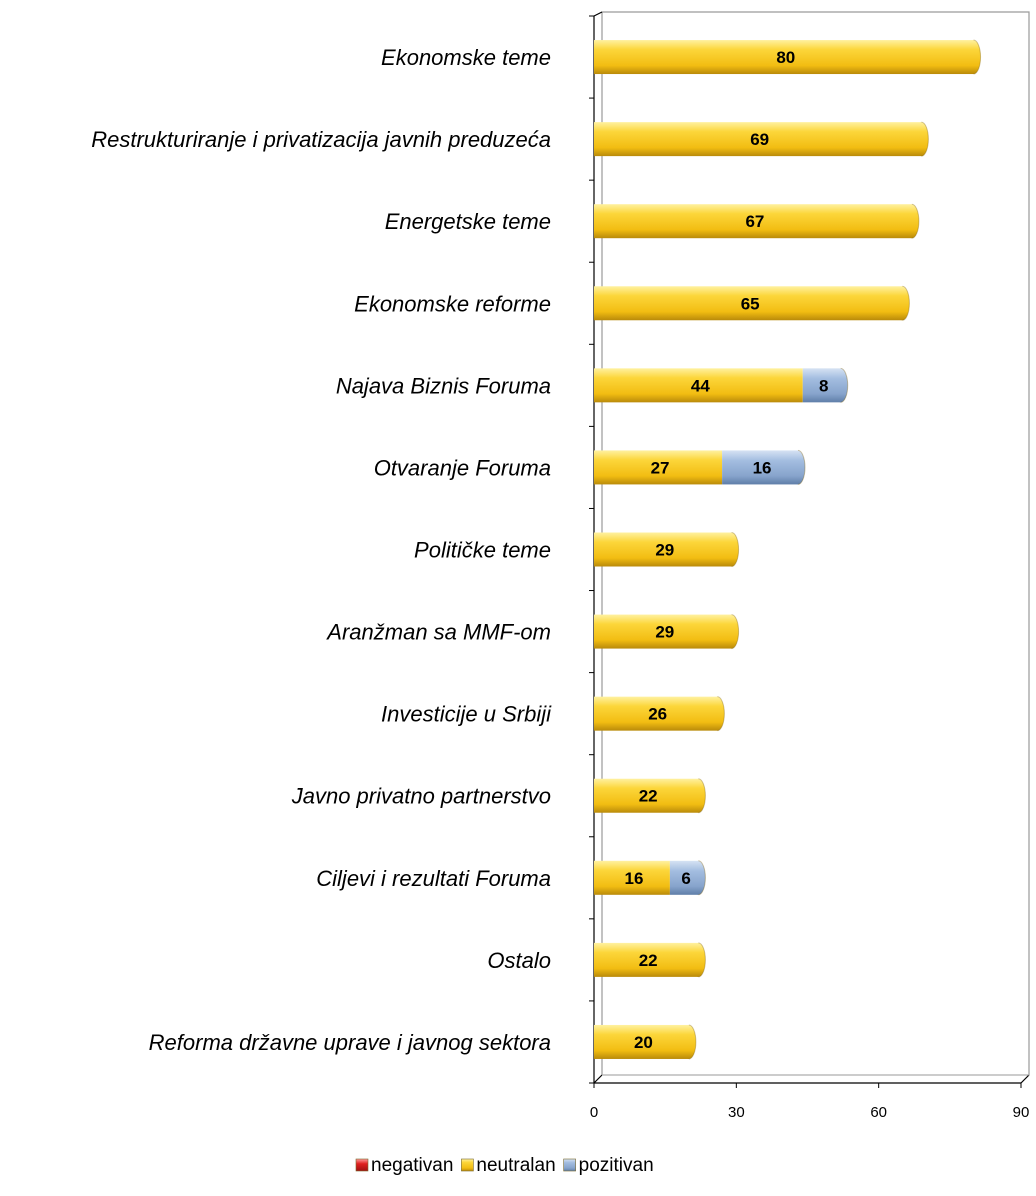  Describe the element at coordinates (468, 221) in the screenshot. I see `category-label: Energetske teme` at that location.